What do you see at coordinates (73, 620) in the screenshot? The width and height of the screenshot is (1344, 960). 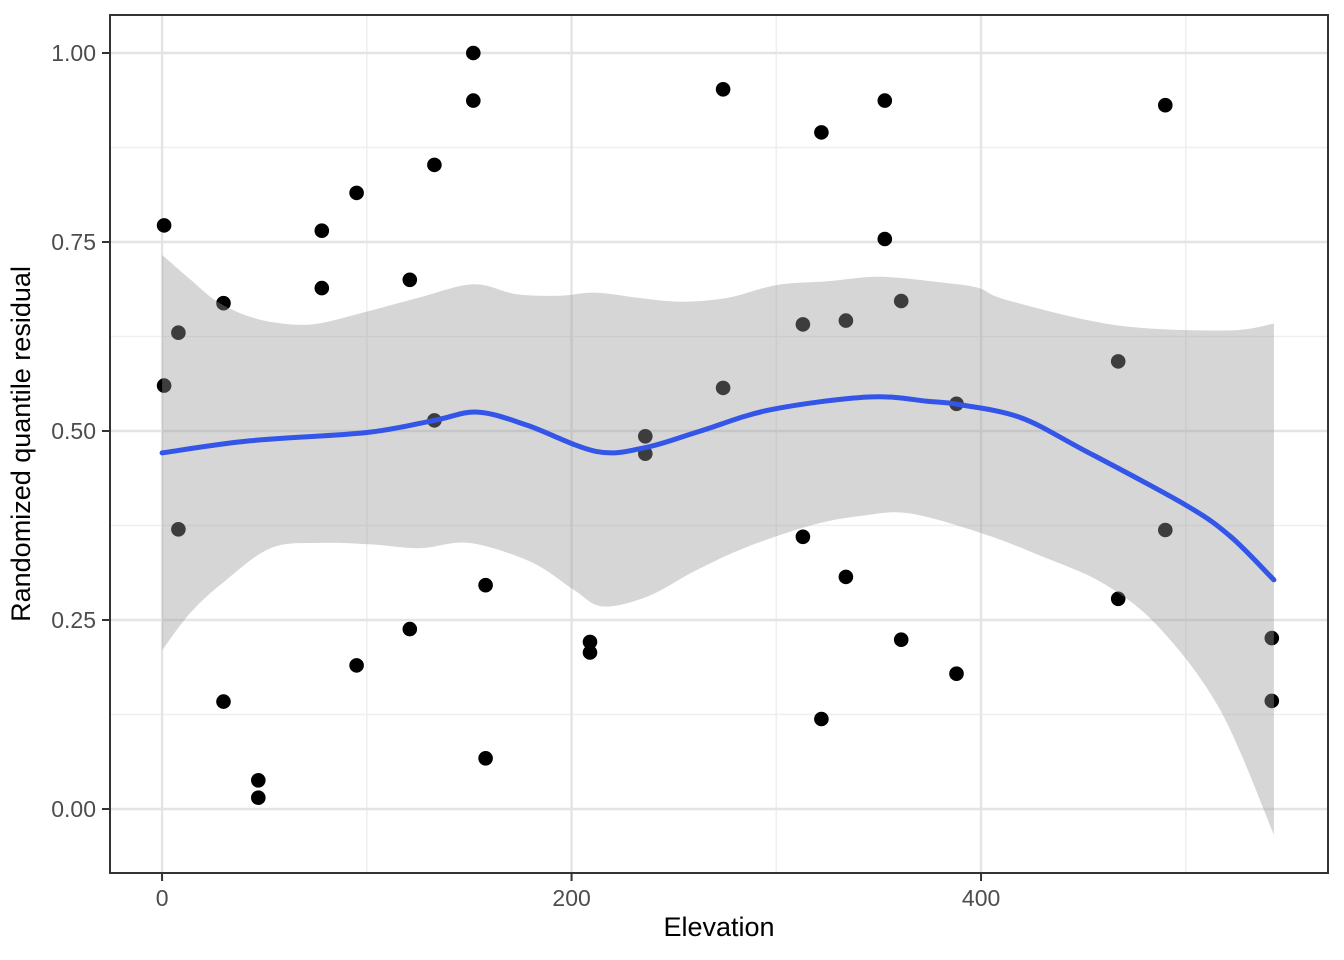 I see `y-tick-label: 0.25` at bounding box center [73, 620].